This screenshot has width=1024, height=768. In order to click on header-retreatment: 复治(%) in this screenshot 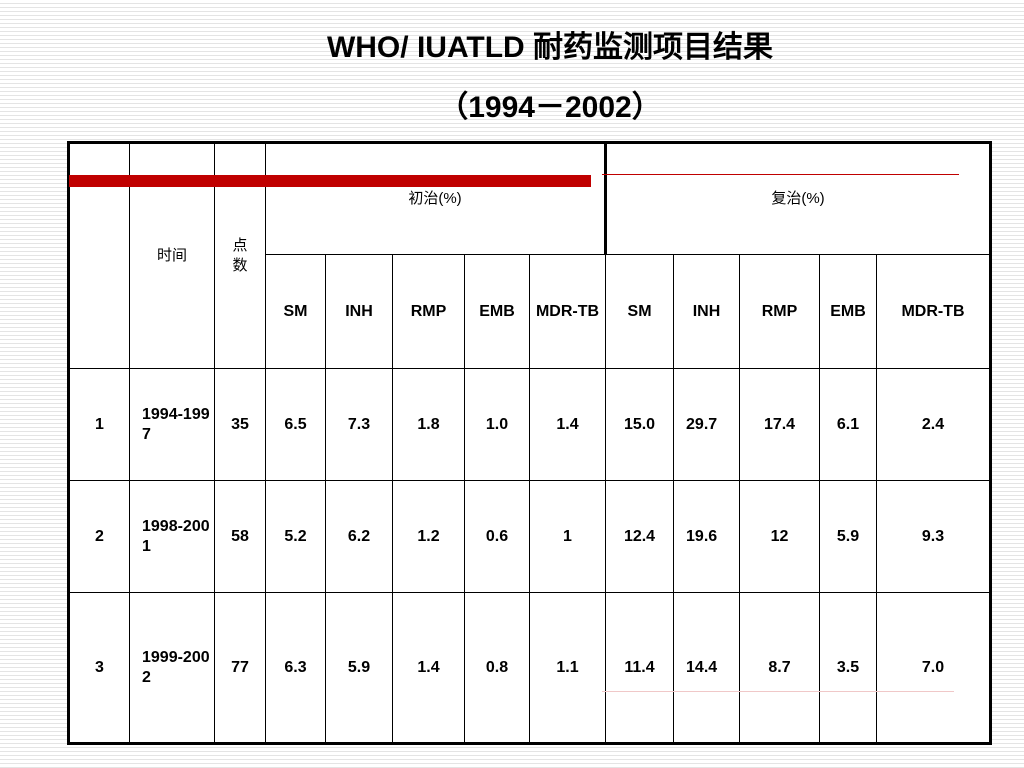, I will do `click(798, 198)`.